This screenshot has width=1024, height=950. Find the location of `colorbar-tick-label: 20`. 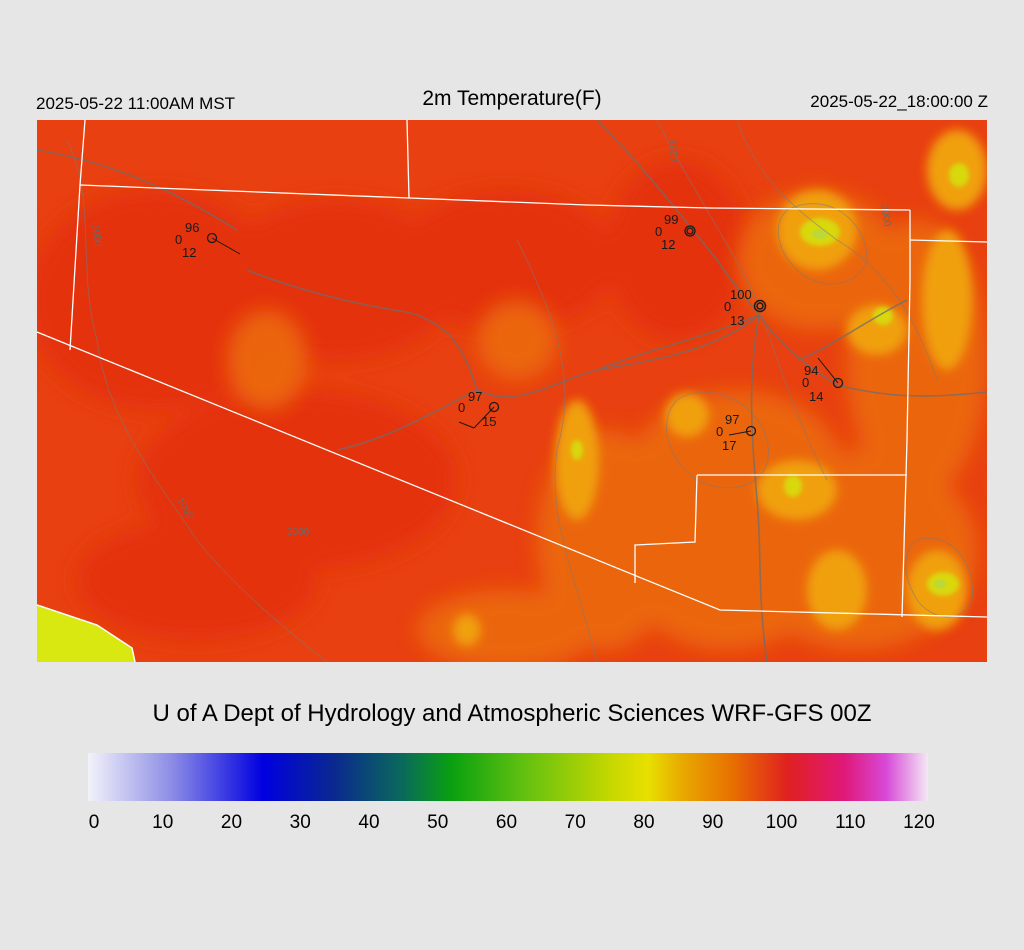

colorbar-tick-label: 20 is located at coordinates (231, 822).